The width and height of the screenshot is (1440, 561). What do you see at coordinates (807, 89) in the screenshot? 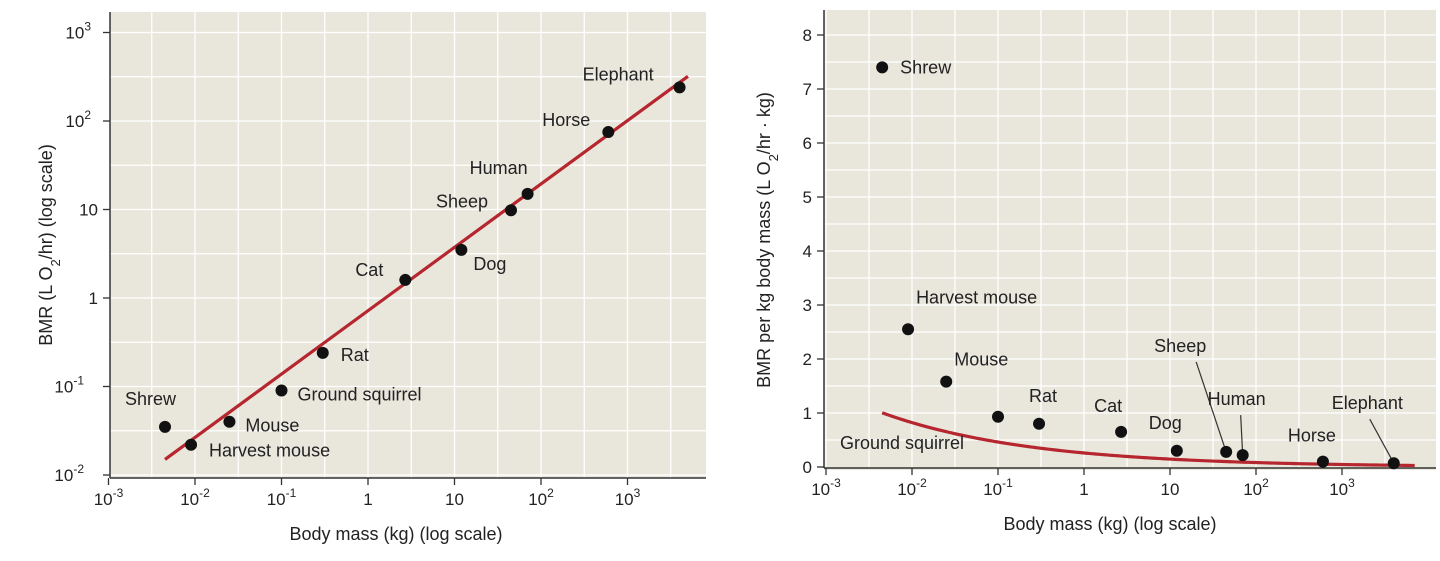
I see `y-tick-label: 7` at bounding box center [807, 89].